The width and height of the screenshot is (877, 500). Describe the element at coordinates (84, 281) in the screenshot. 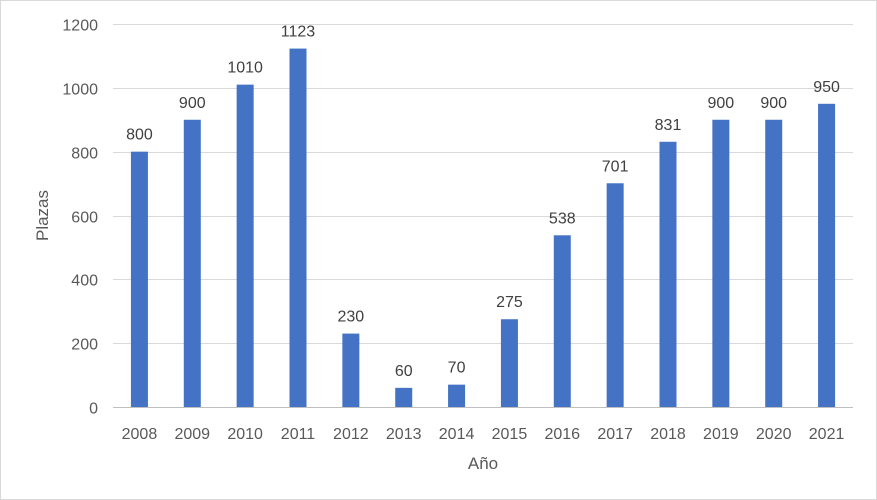

I see `y-tick-label: 400` at that location.